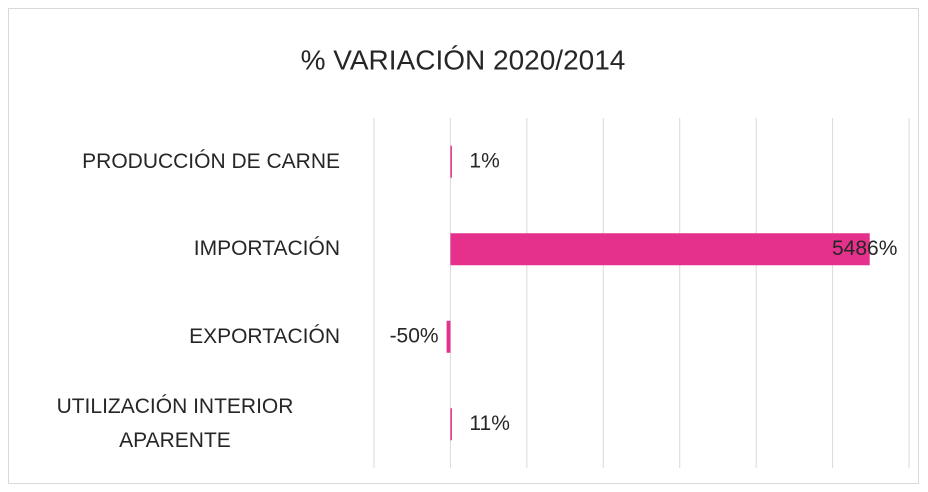 This screenshot has height=492, width=928. I want to click on y-tick-label: IMPORTACIÓN, so click(266, 249).